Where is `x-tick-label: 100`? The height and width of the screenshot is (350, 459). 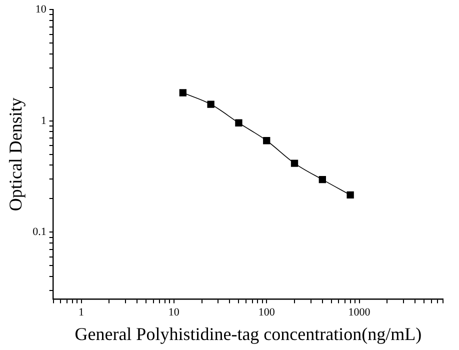 x-tick-label: 100 is located at coordinates (267, 312).